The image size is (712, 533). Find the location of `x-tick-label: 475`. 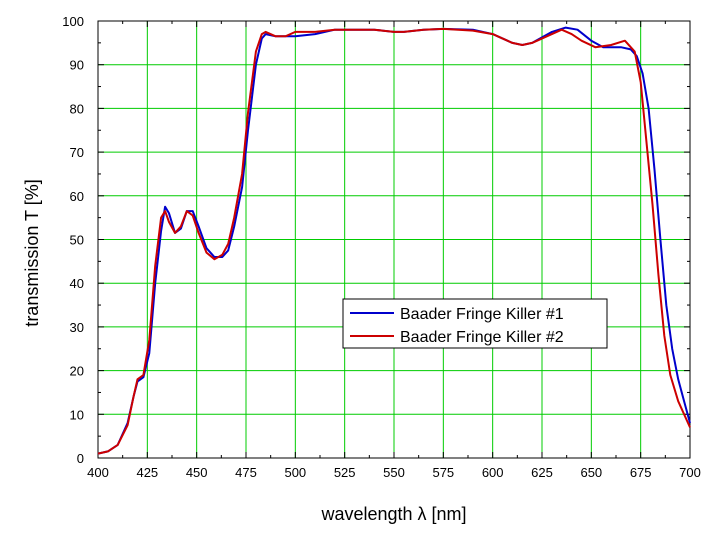

x-tick-label: 475 is located at coordinates (246, 472).